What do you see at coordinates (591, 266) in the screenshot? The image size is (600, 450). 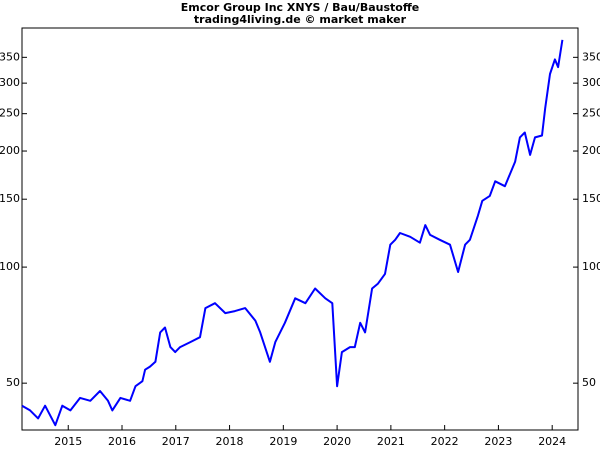 I see `y-tick-label-right: 100` at bounding box center [591, 266].